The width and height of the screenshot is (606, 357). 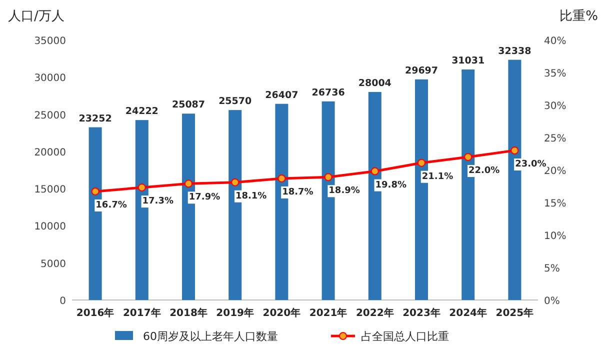 I want to click on x-tick-label: 2018年, so click(x=189, y=313).